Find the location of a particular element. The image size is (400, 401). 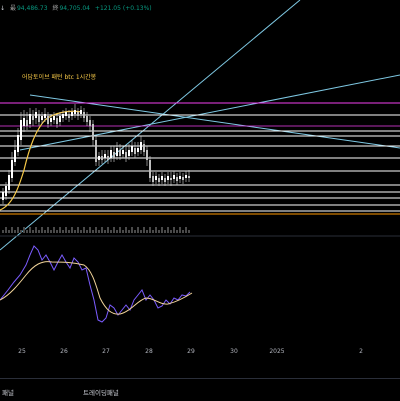

x-tick: 30 is located at coordinates (234, 351).